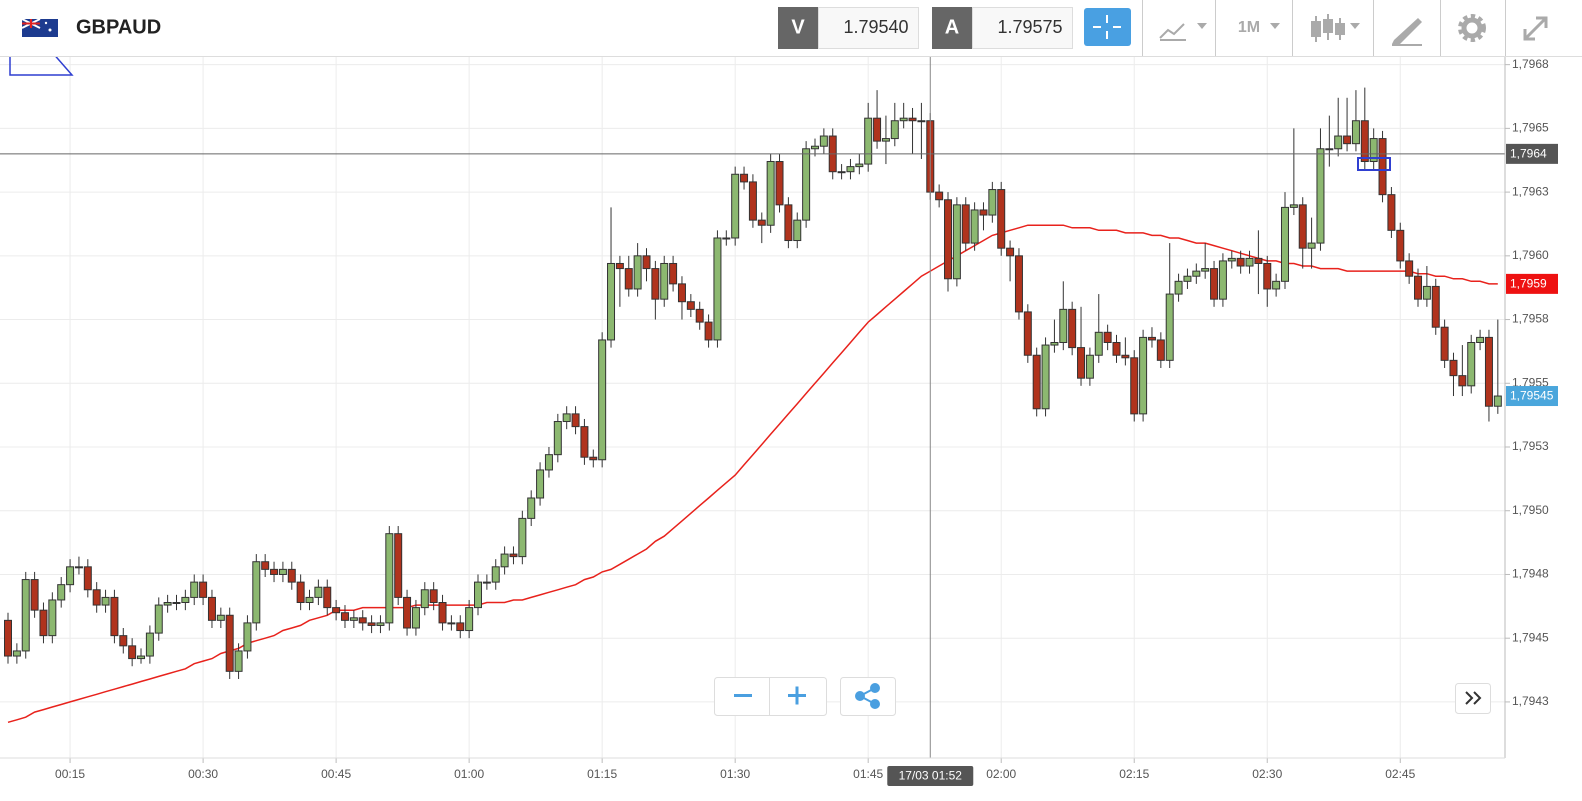 This screenshot has height=801, width=1582. Describe the element at coordinates (1528, 284) in the screenshot. I see `moving-average-label: 1,7959` at that location.